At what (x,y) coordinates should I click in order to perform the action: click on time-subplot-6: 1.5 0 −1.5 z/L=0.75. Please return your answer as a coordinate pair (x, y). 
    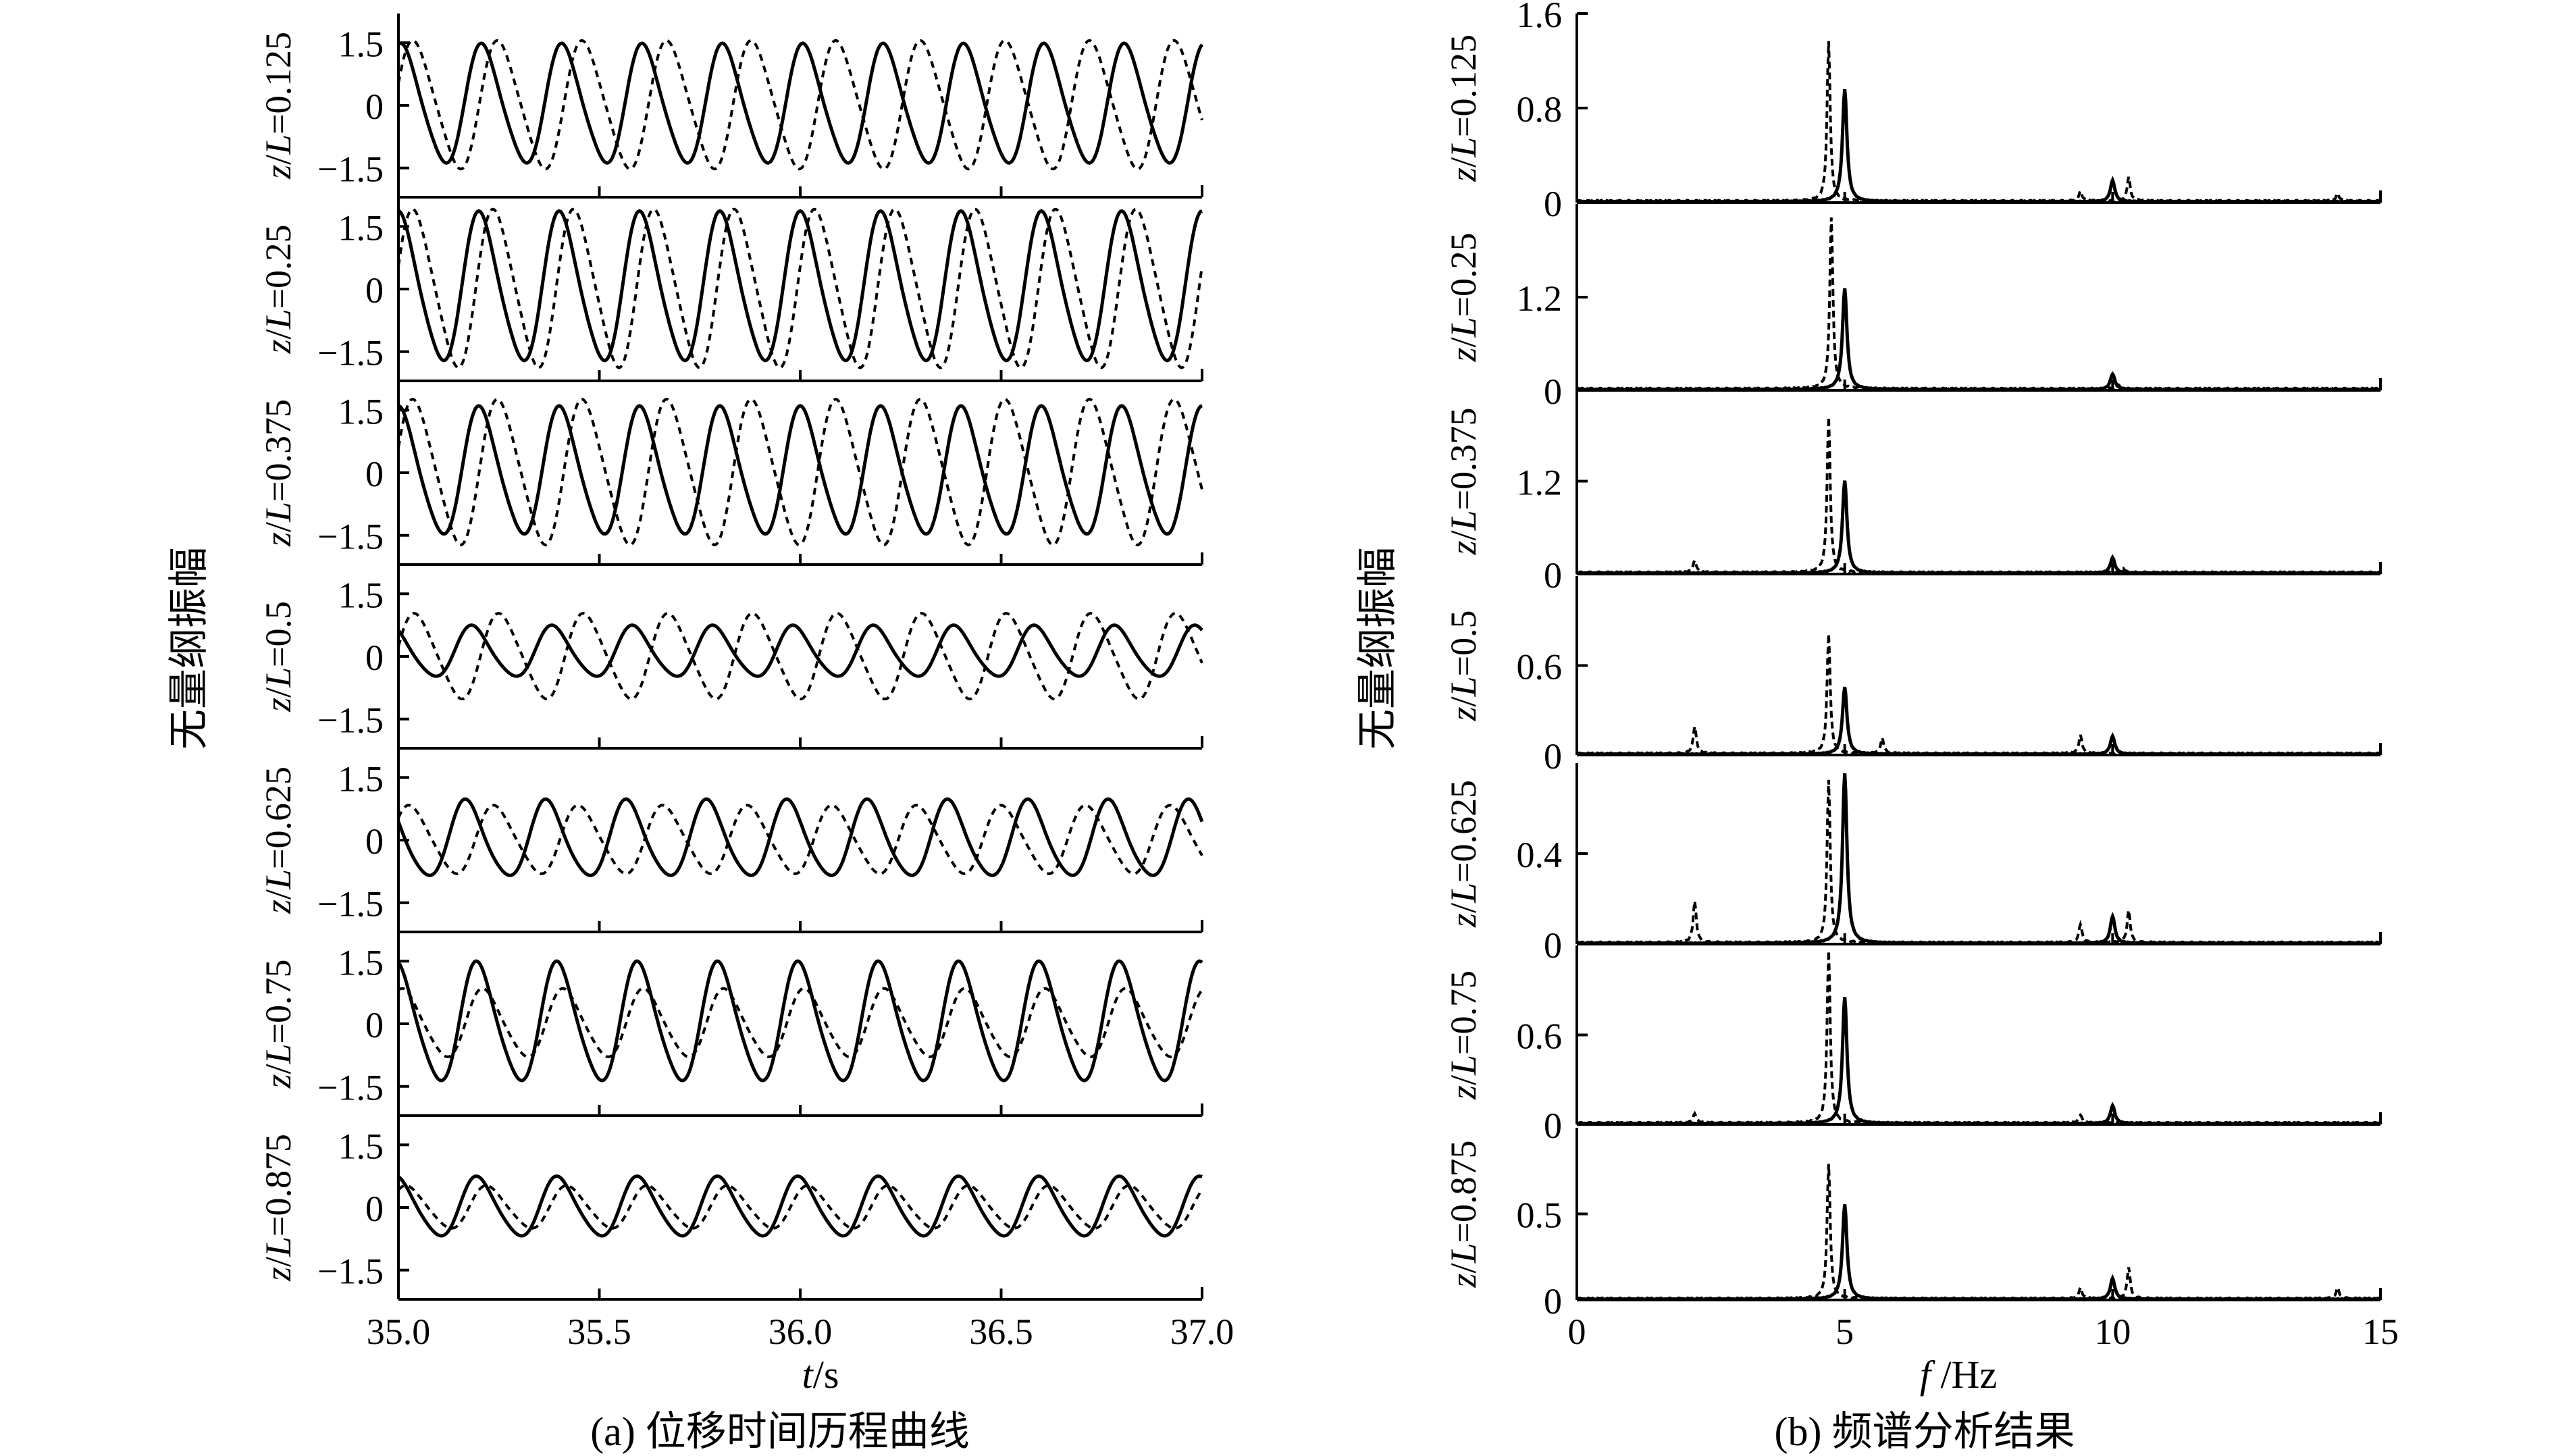
    Looking at the image, I should click on (730, 1024).